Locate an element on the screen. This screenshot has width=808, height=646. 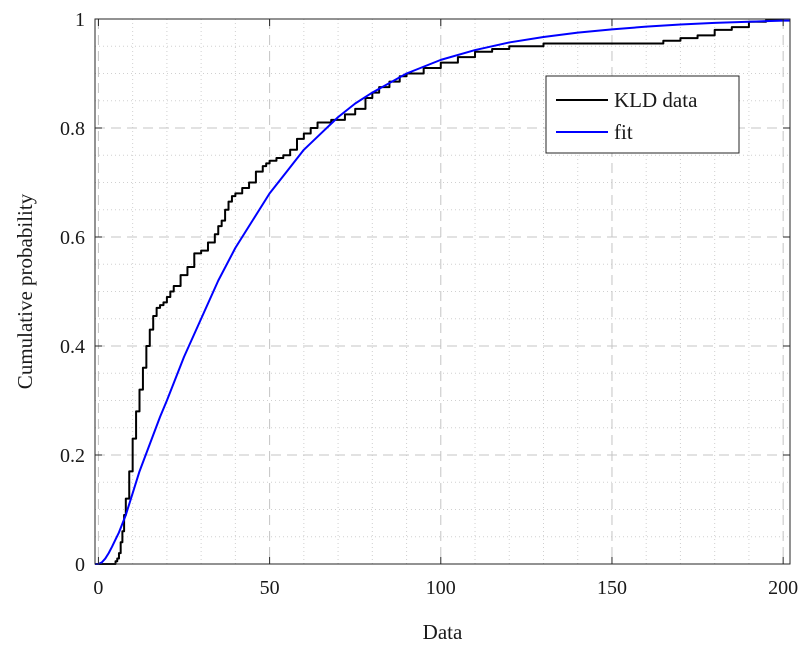
legend-label-kld-data: KLD data is located at coordinates (656, 100).